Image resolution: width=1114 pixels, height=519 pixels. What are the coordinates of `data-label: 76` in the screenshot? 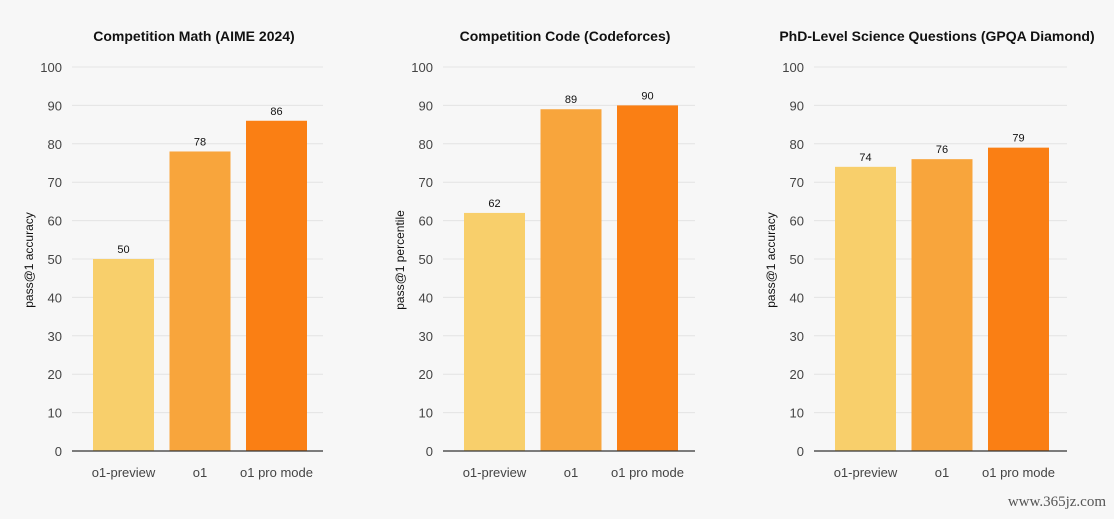 It's located at (942, 150).